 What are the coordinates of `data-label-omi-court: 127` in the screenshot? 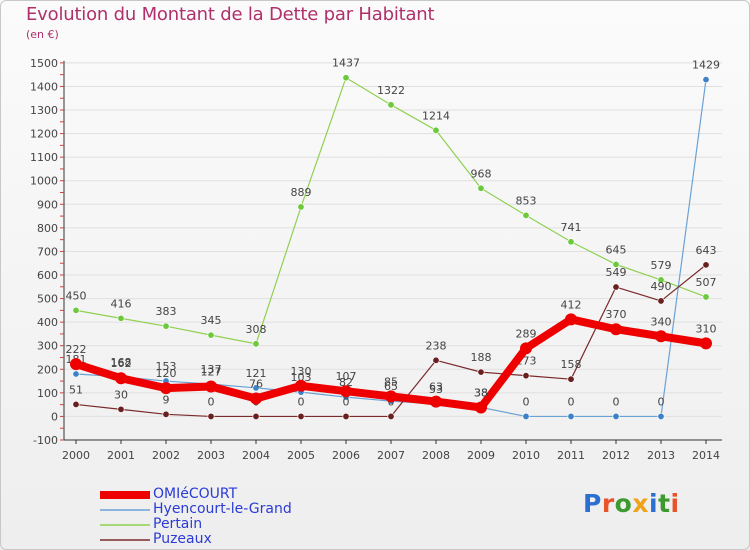 It's located at (211, 371).